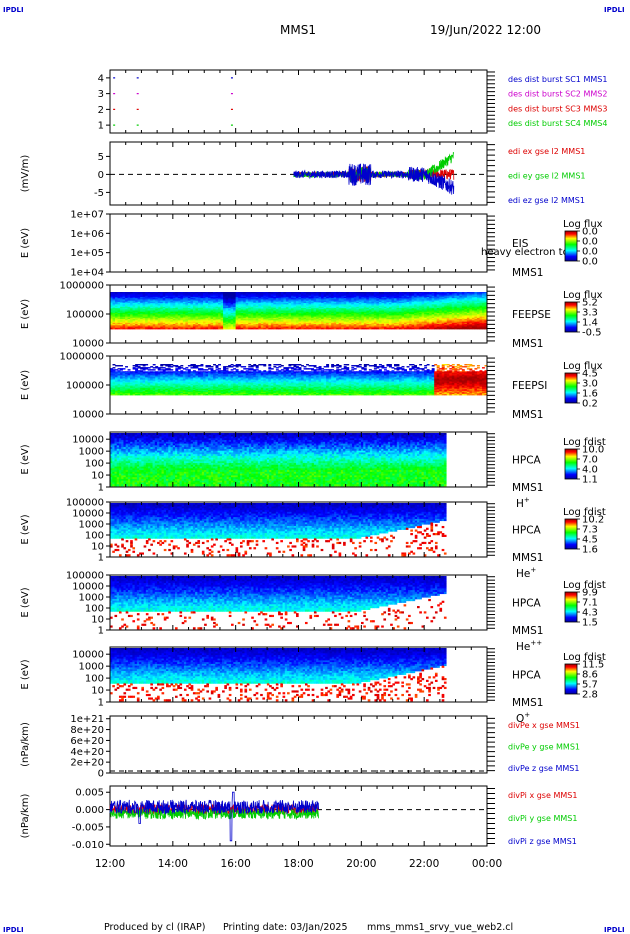 Image resolution: width=630 pixels, height=934 pixels. Describe the element at coordinates (114, 391) in the screenshot. I see `feepsi-cell` at that location.